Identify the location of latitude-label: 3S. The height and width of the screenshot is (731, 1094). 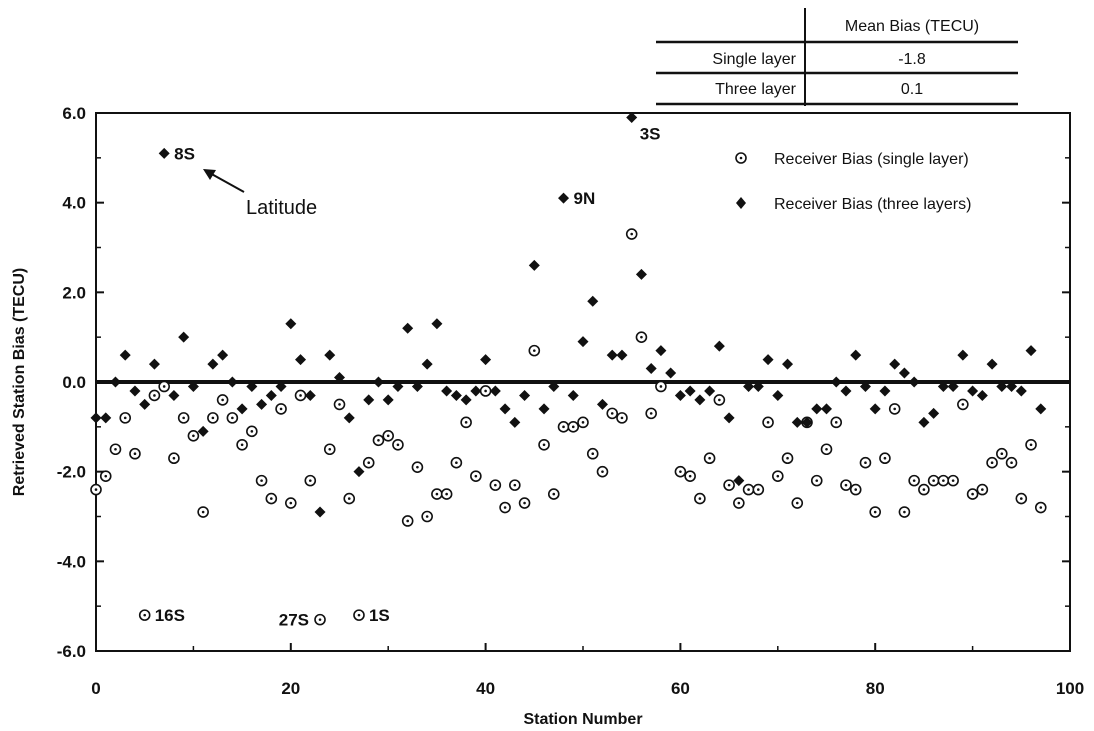
(650, 133).